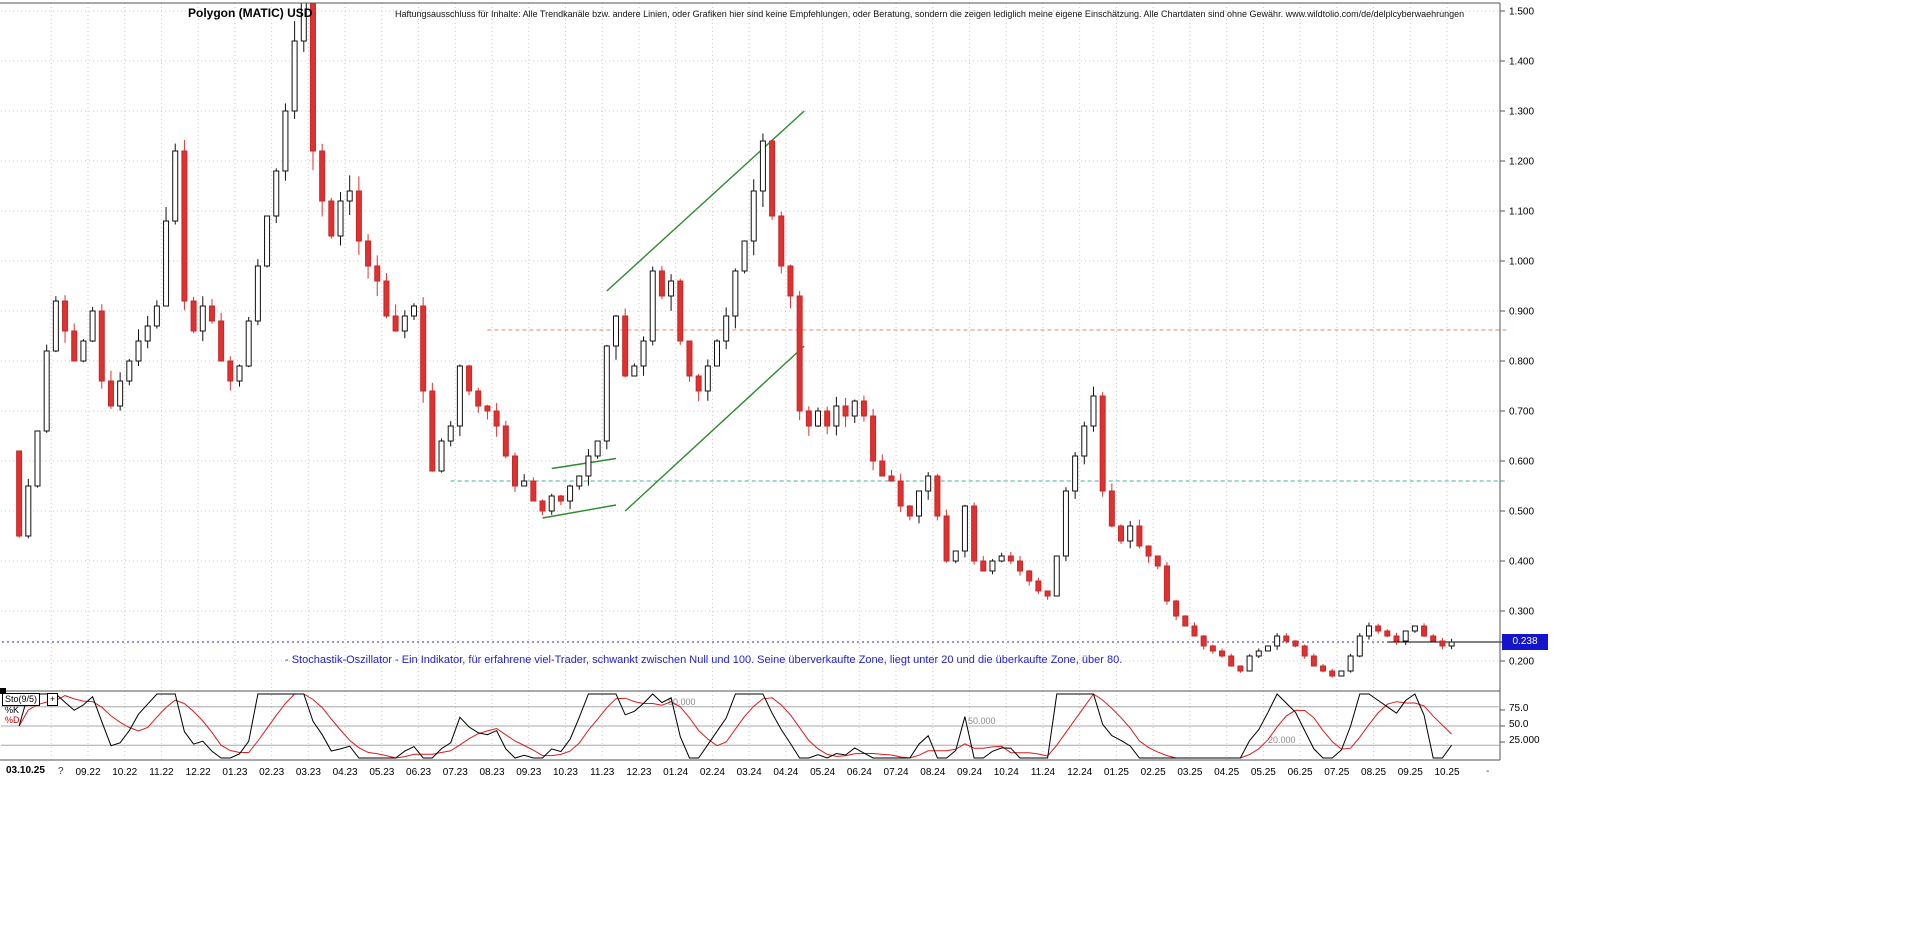  What do you see at coordinates (1521, 212) in the screenshot?
I see `price-tick-label: 1.100` at bounding box center [1521, 212].